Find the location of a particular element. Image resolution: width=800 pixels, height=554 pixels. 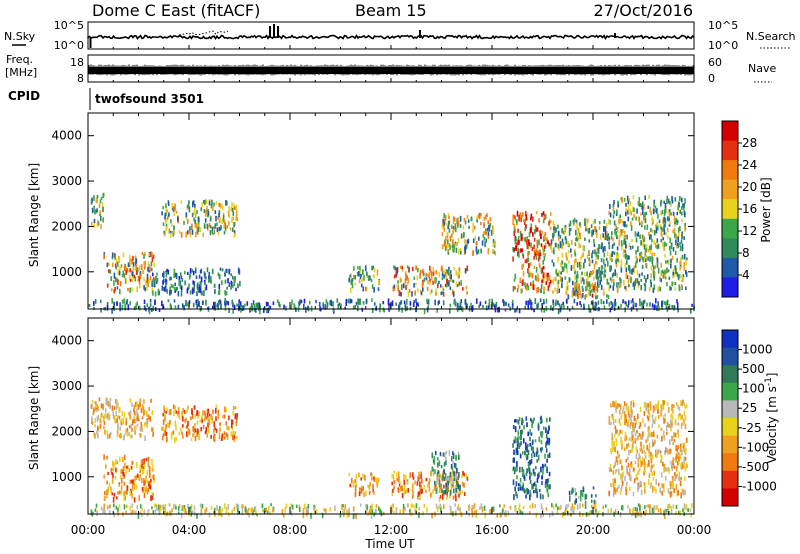

nsearch-tick-top: 10^5 is located at coordinates (723, 25).